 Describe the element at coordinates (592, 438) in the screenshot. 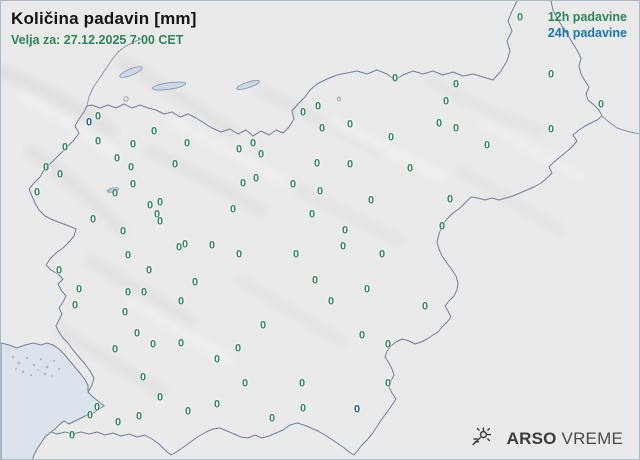

I see `brand-product: VREME` at that location.